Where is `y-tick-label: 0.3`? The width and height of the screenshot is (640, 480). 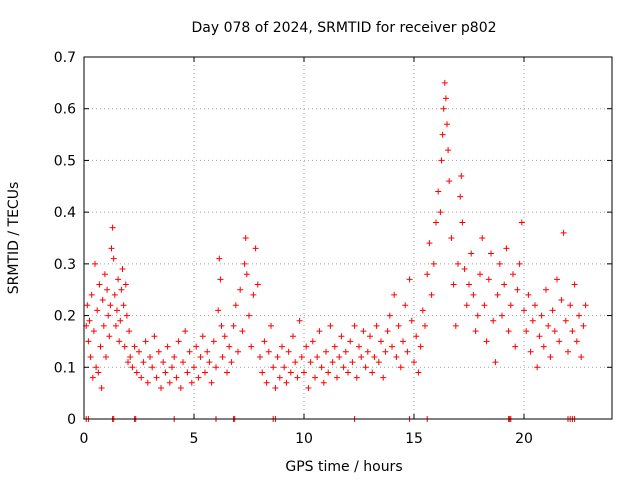
y-tick-label: 0.3 is located at coordinates (65, 265).